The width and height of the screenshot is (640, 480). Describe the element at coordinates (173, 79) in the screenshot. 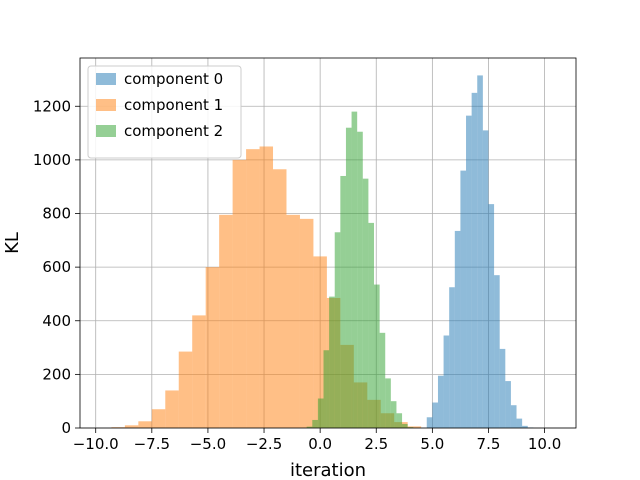

I see `legend-label: component 0` at that location.